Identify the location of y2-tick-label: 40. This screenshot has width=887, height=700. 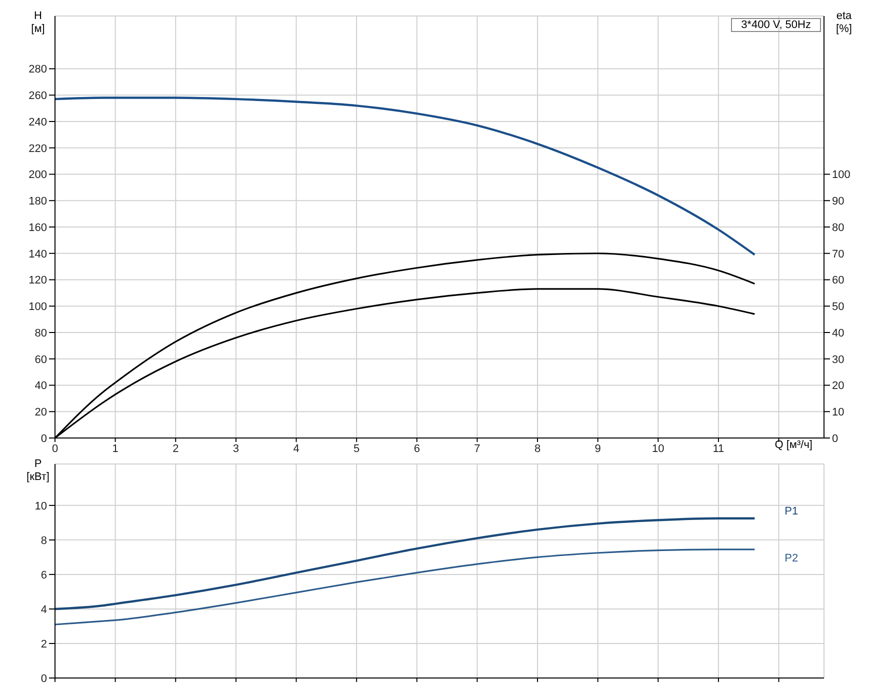
(838, 333).